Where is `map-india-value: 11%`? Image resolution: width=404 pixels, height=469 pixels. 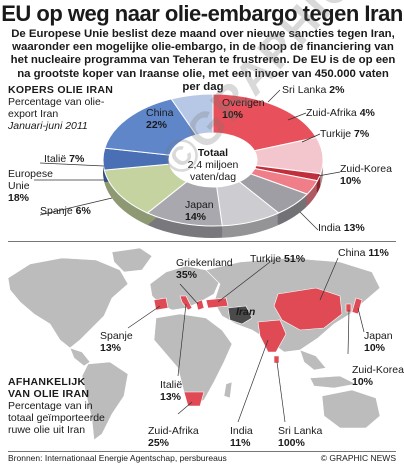
map-india-value: 11% is located at coordinates (240, 443).